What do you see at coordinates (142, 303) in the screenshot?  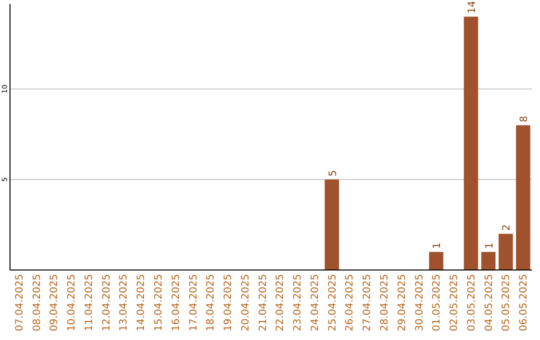 I see `x-tick-label: 14.04.2025` at bounding box center [142, 303].